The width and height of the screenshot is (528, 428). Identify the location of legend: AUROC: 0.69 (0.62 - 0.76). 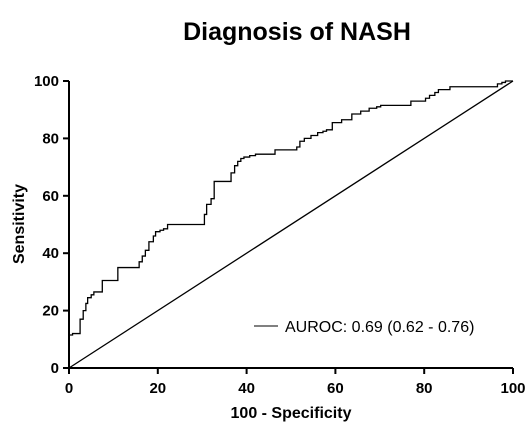
(364, 327).